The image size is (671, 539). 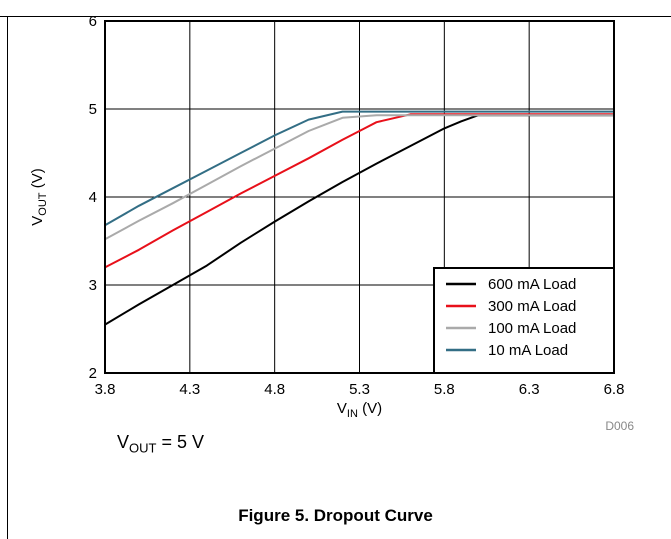 I want to click on y-tick-labels: 2 3 4 5 6, so click(x=93, y=197).